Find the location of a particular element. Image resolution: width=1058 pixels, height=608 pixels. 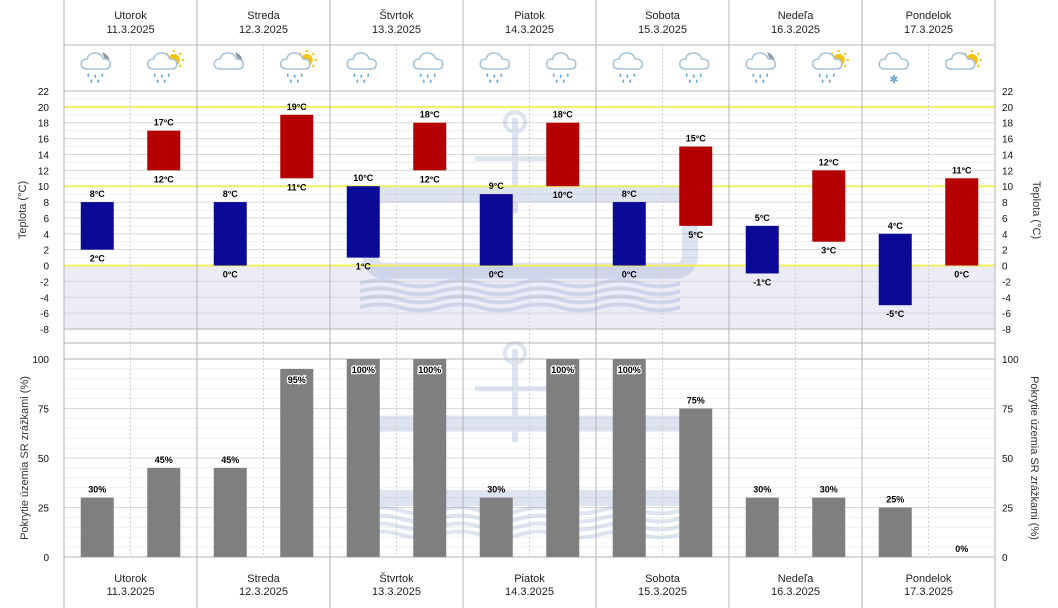

day-date-bottom: 14.3.2025 is located at coordinates (529, 592).